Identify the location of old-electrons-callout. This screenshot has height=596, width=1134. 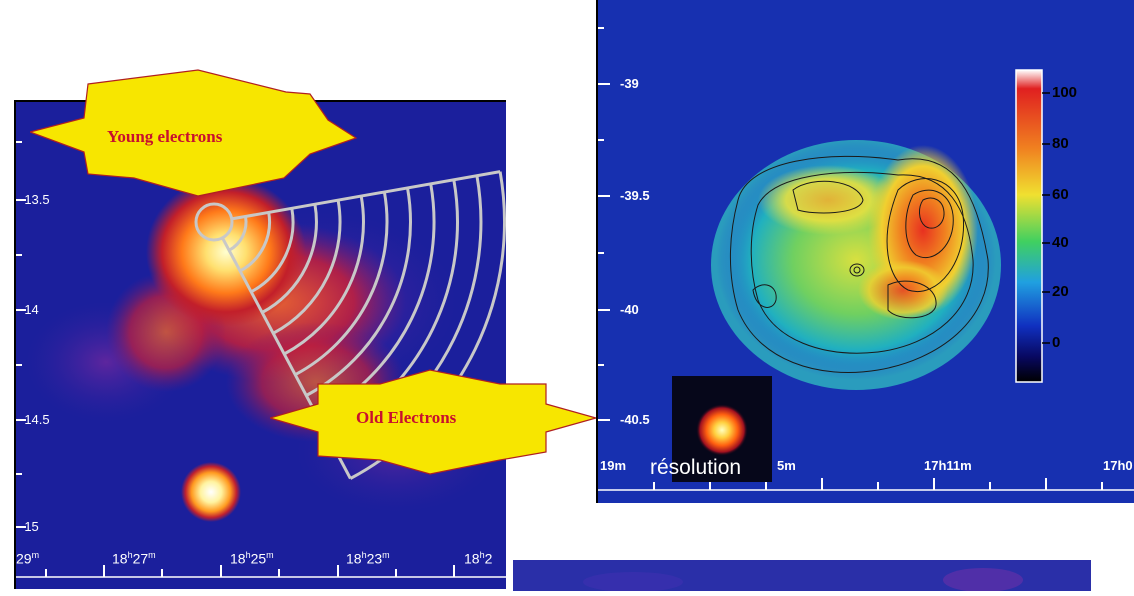
(433, 422).